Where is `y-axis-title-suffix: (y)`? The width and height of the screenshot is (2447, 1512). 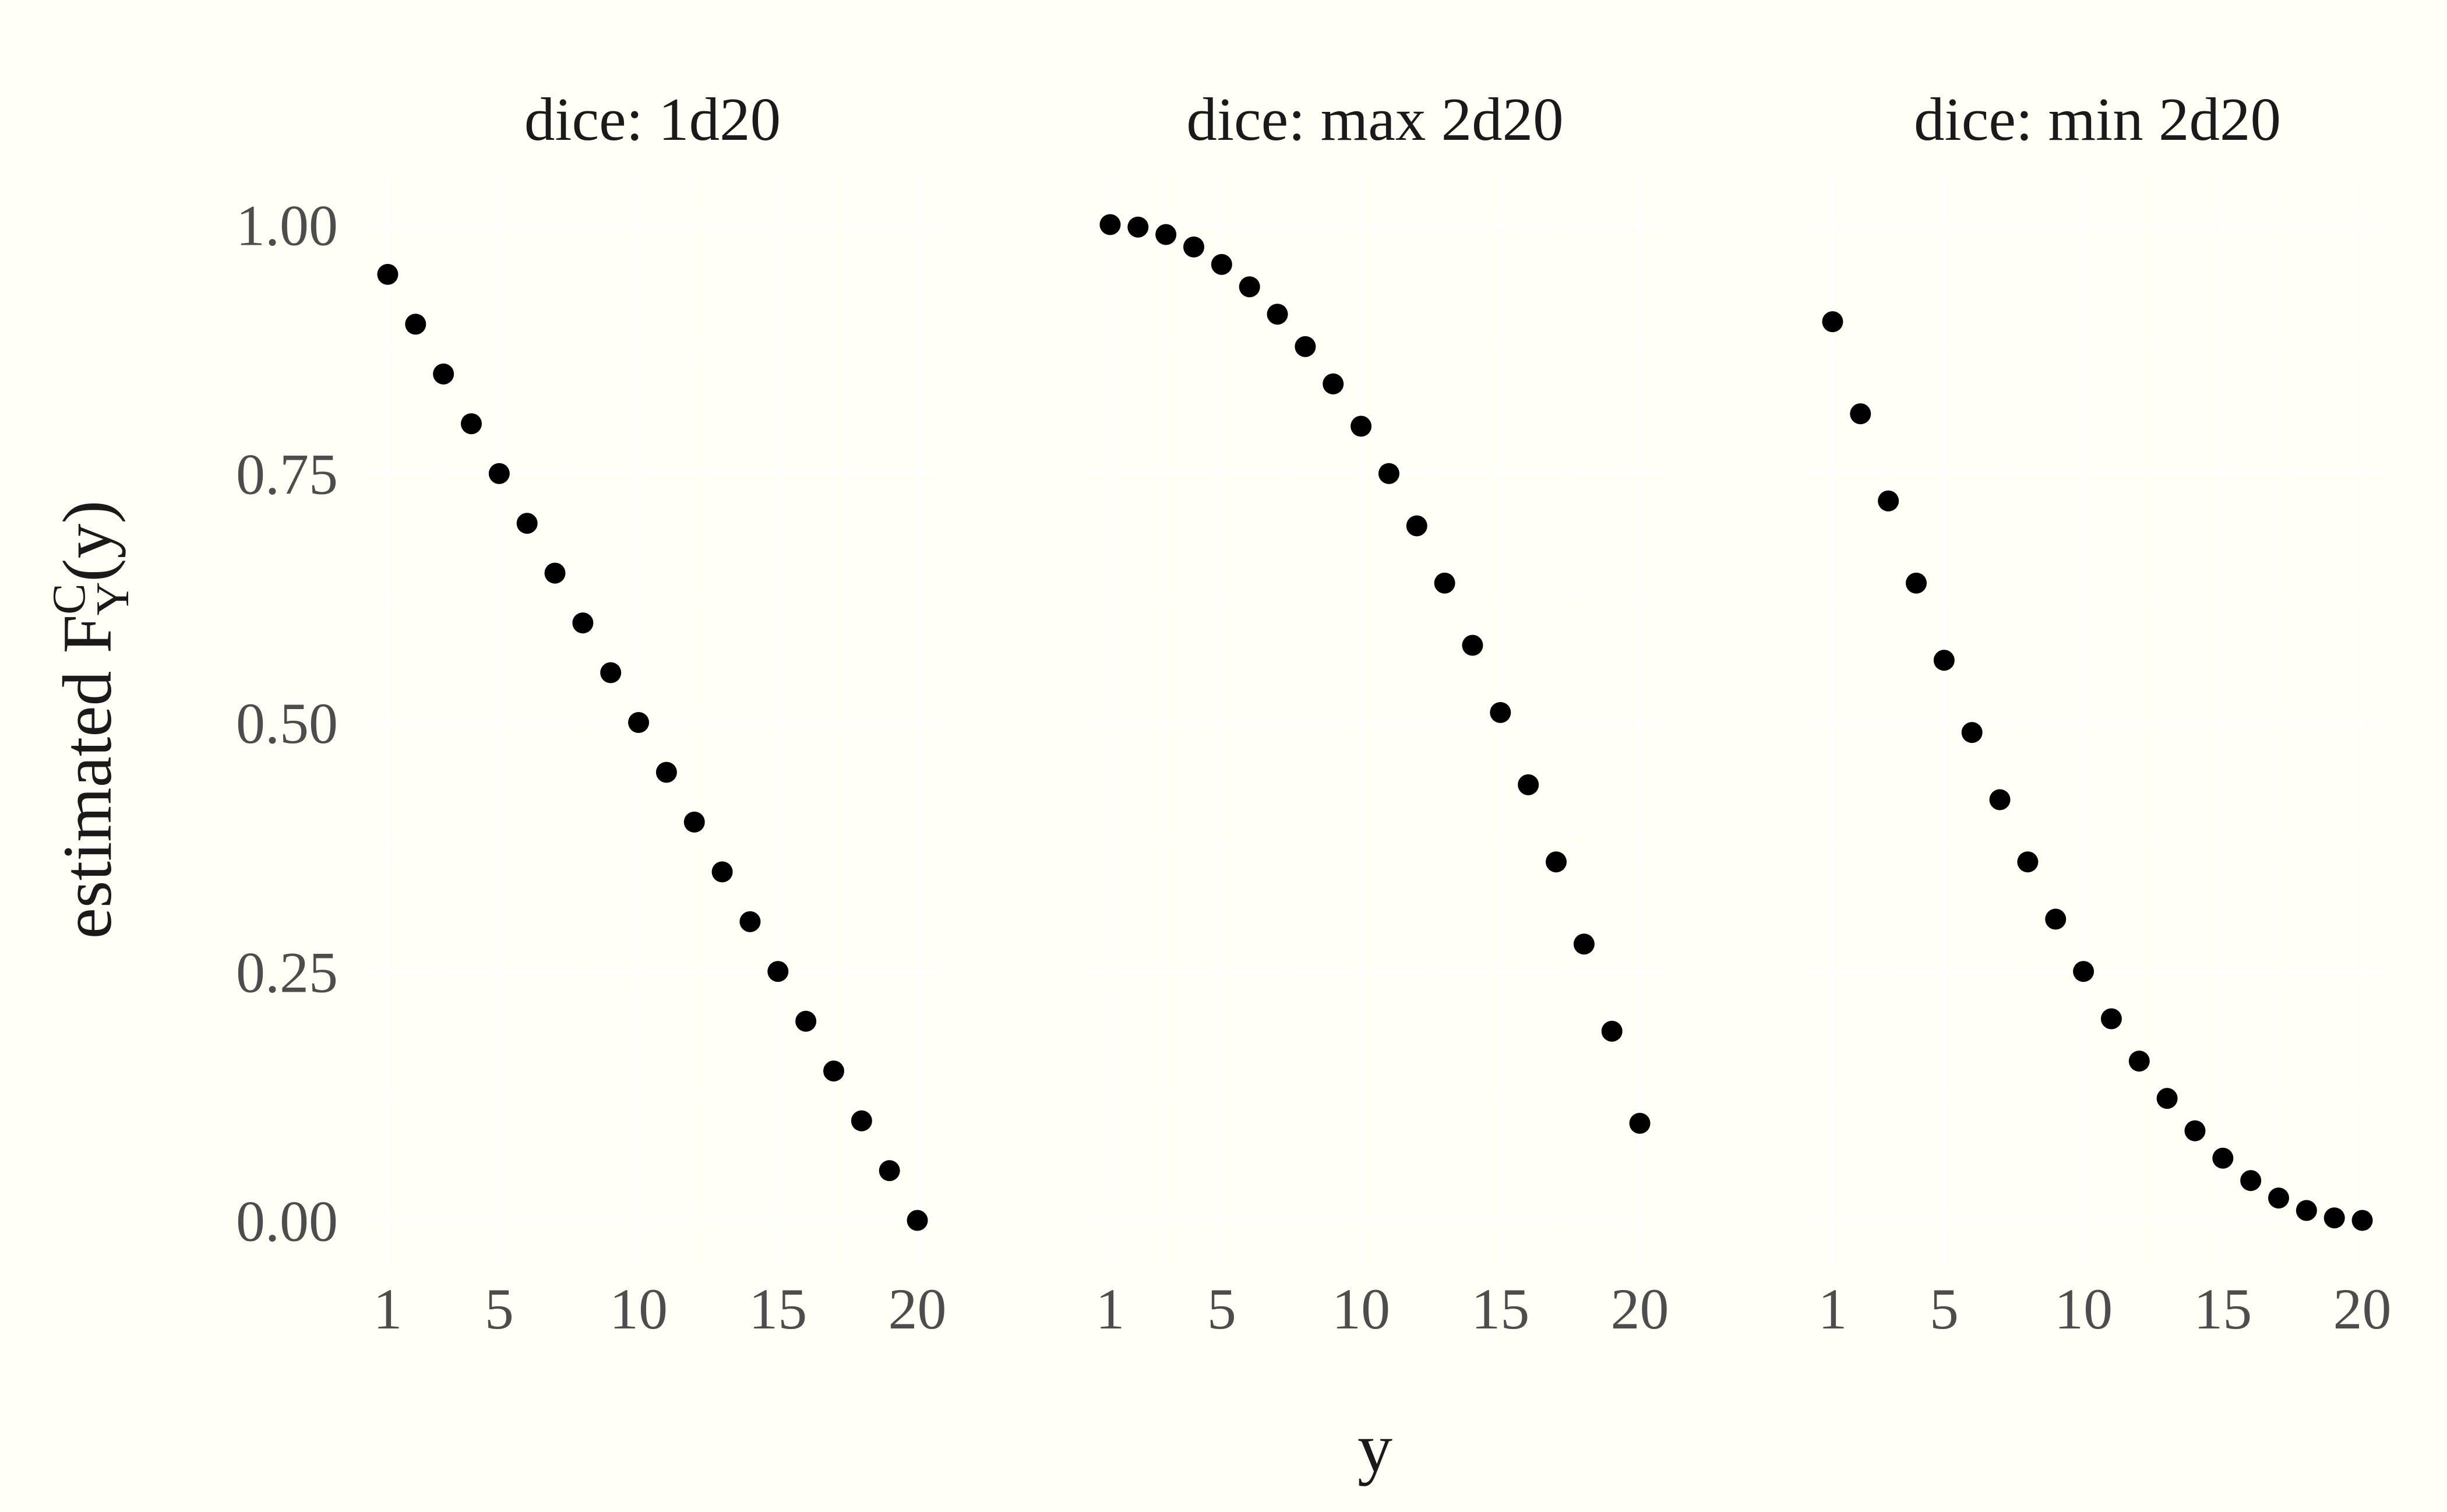
y-axis-title-suffix: (y) is located at coordinates (87, 541).